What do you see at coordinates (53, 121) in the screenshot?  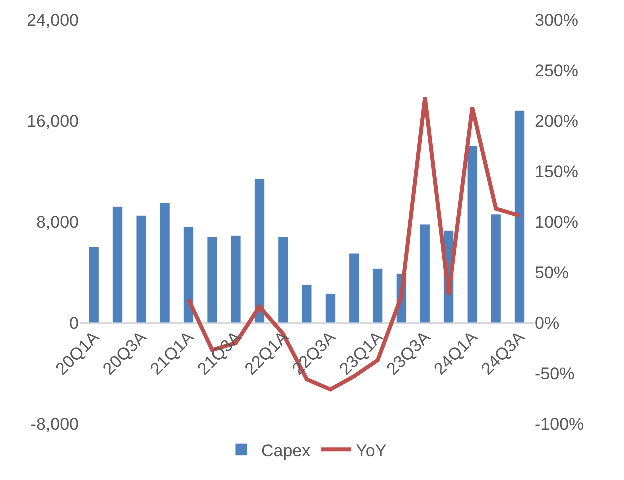 I see `y-tick-label: 16,000` at bounding box center [53, 121].